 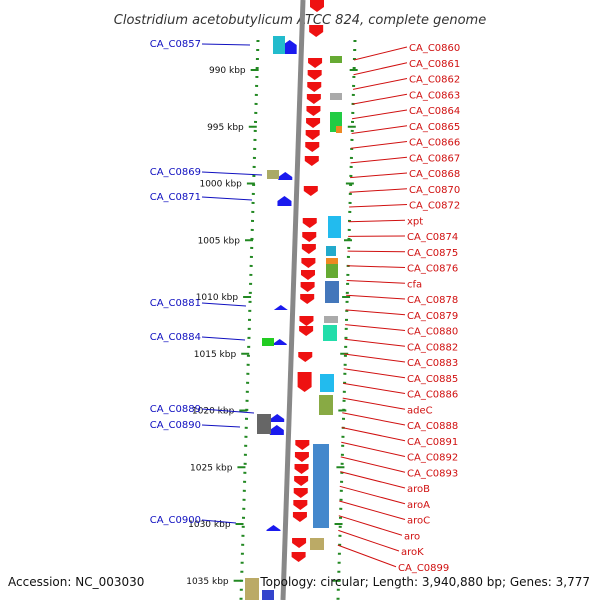 I want to click on reverse-strand-genes, so click(x=307, y=281).